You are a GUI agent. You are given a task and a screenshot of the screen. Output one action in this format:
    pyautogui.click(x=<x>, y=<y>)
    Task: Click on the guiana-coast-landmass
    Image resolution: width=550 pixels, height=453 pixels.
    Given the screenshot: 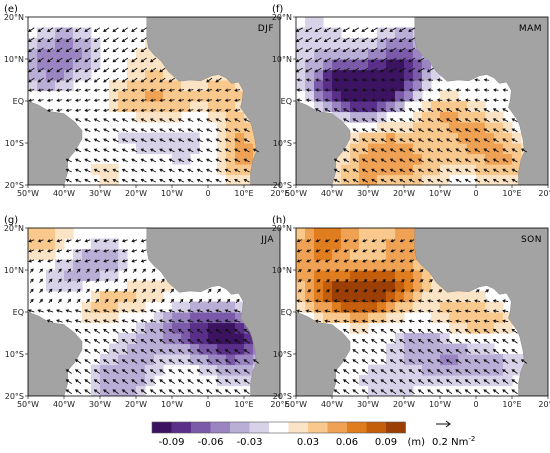 What is the action you would take?
    pyautogui.click(x=28, y=82)
    